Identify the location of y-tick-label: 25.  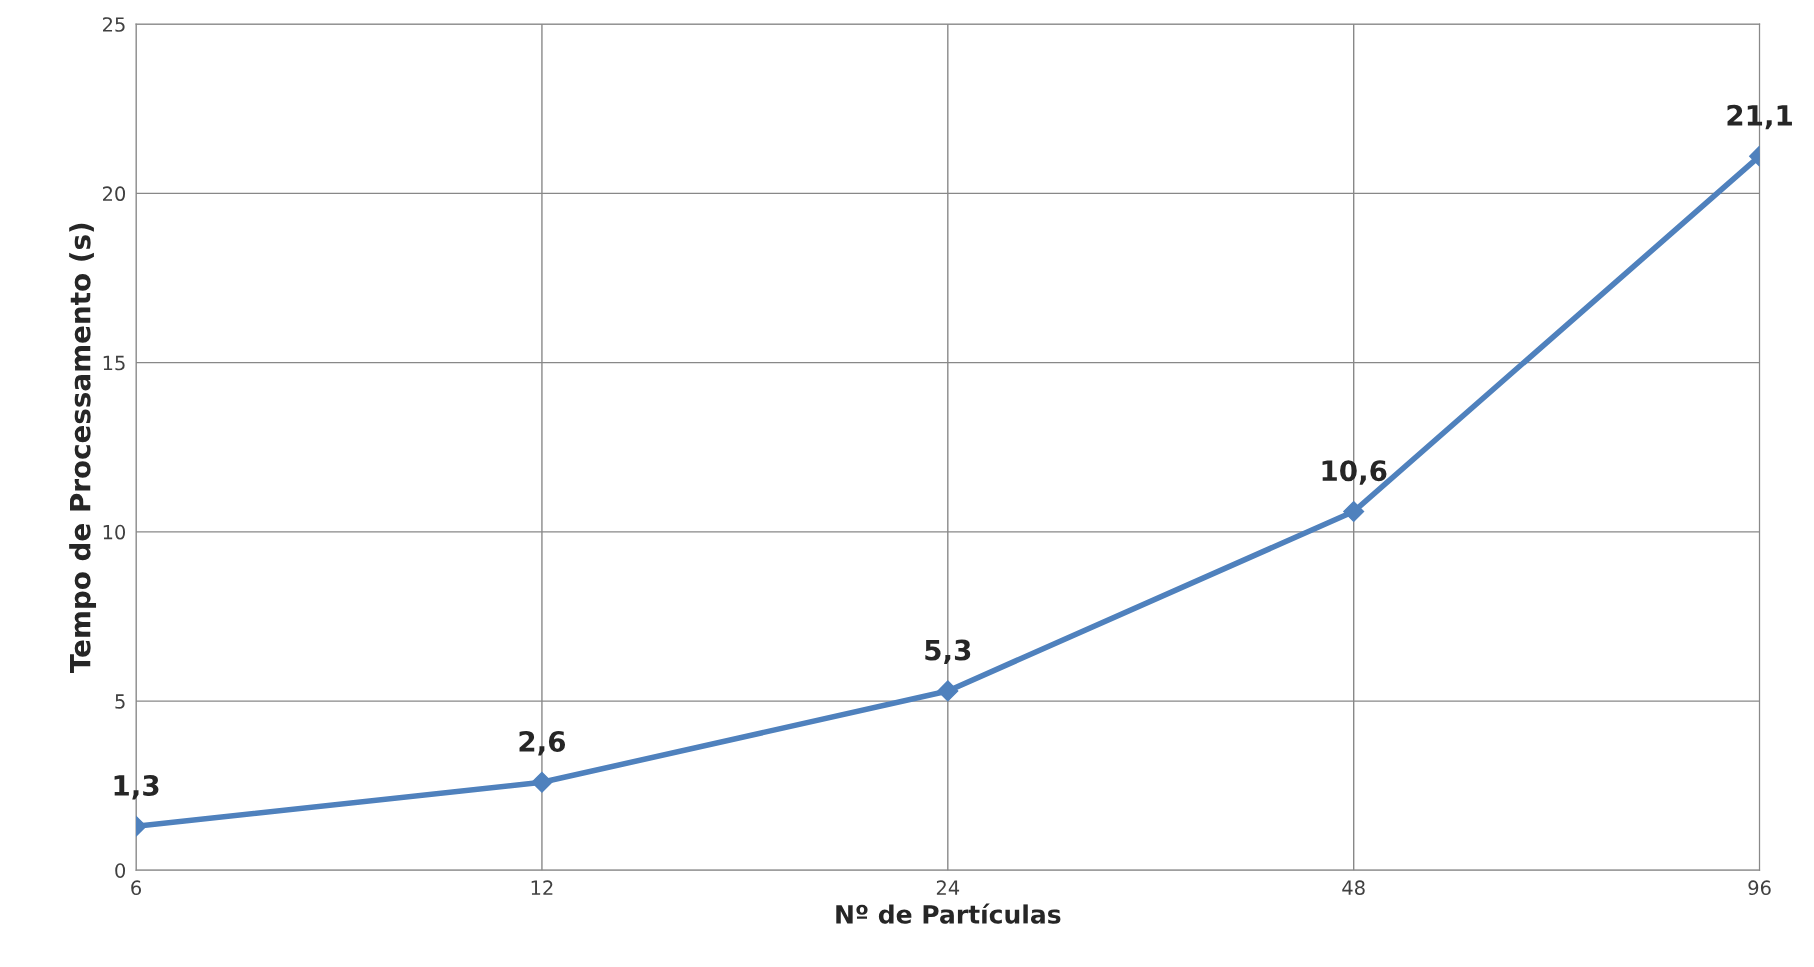
(114, 24).